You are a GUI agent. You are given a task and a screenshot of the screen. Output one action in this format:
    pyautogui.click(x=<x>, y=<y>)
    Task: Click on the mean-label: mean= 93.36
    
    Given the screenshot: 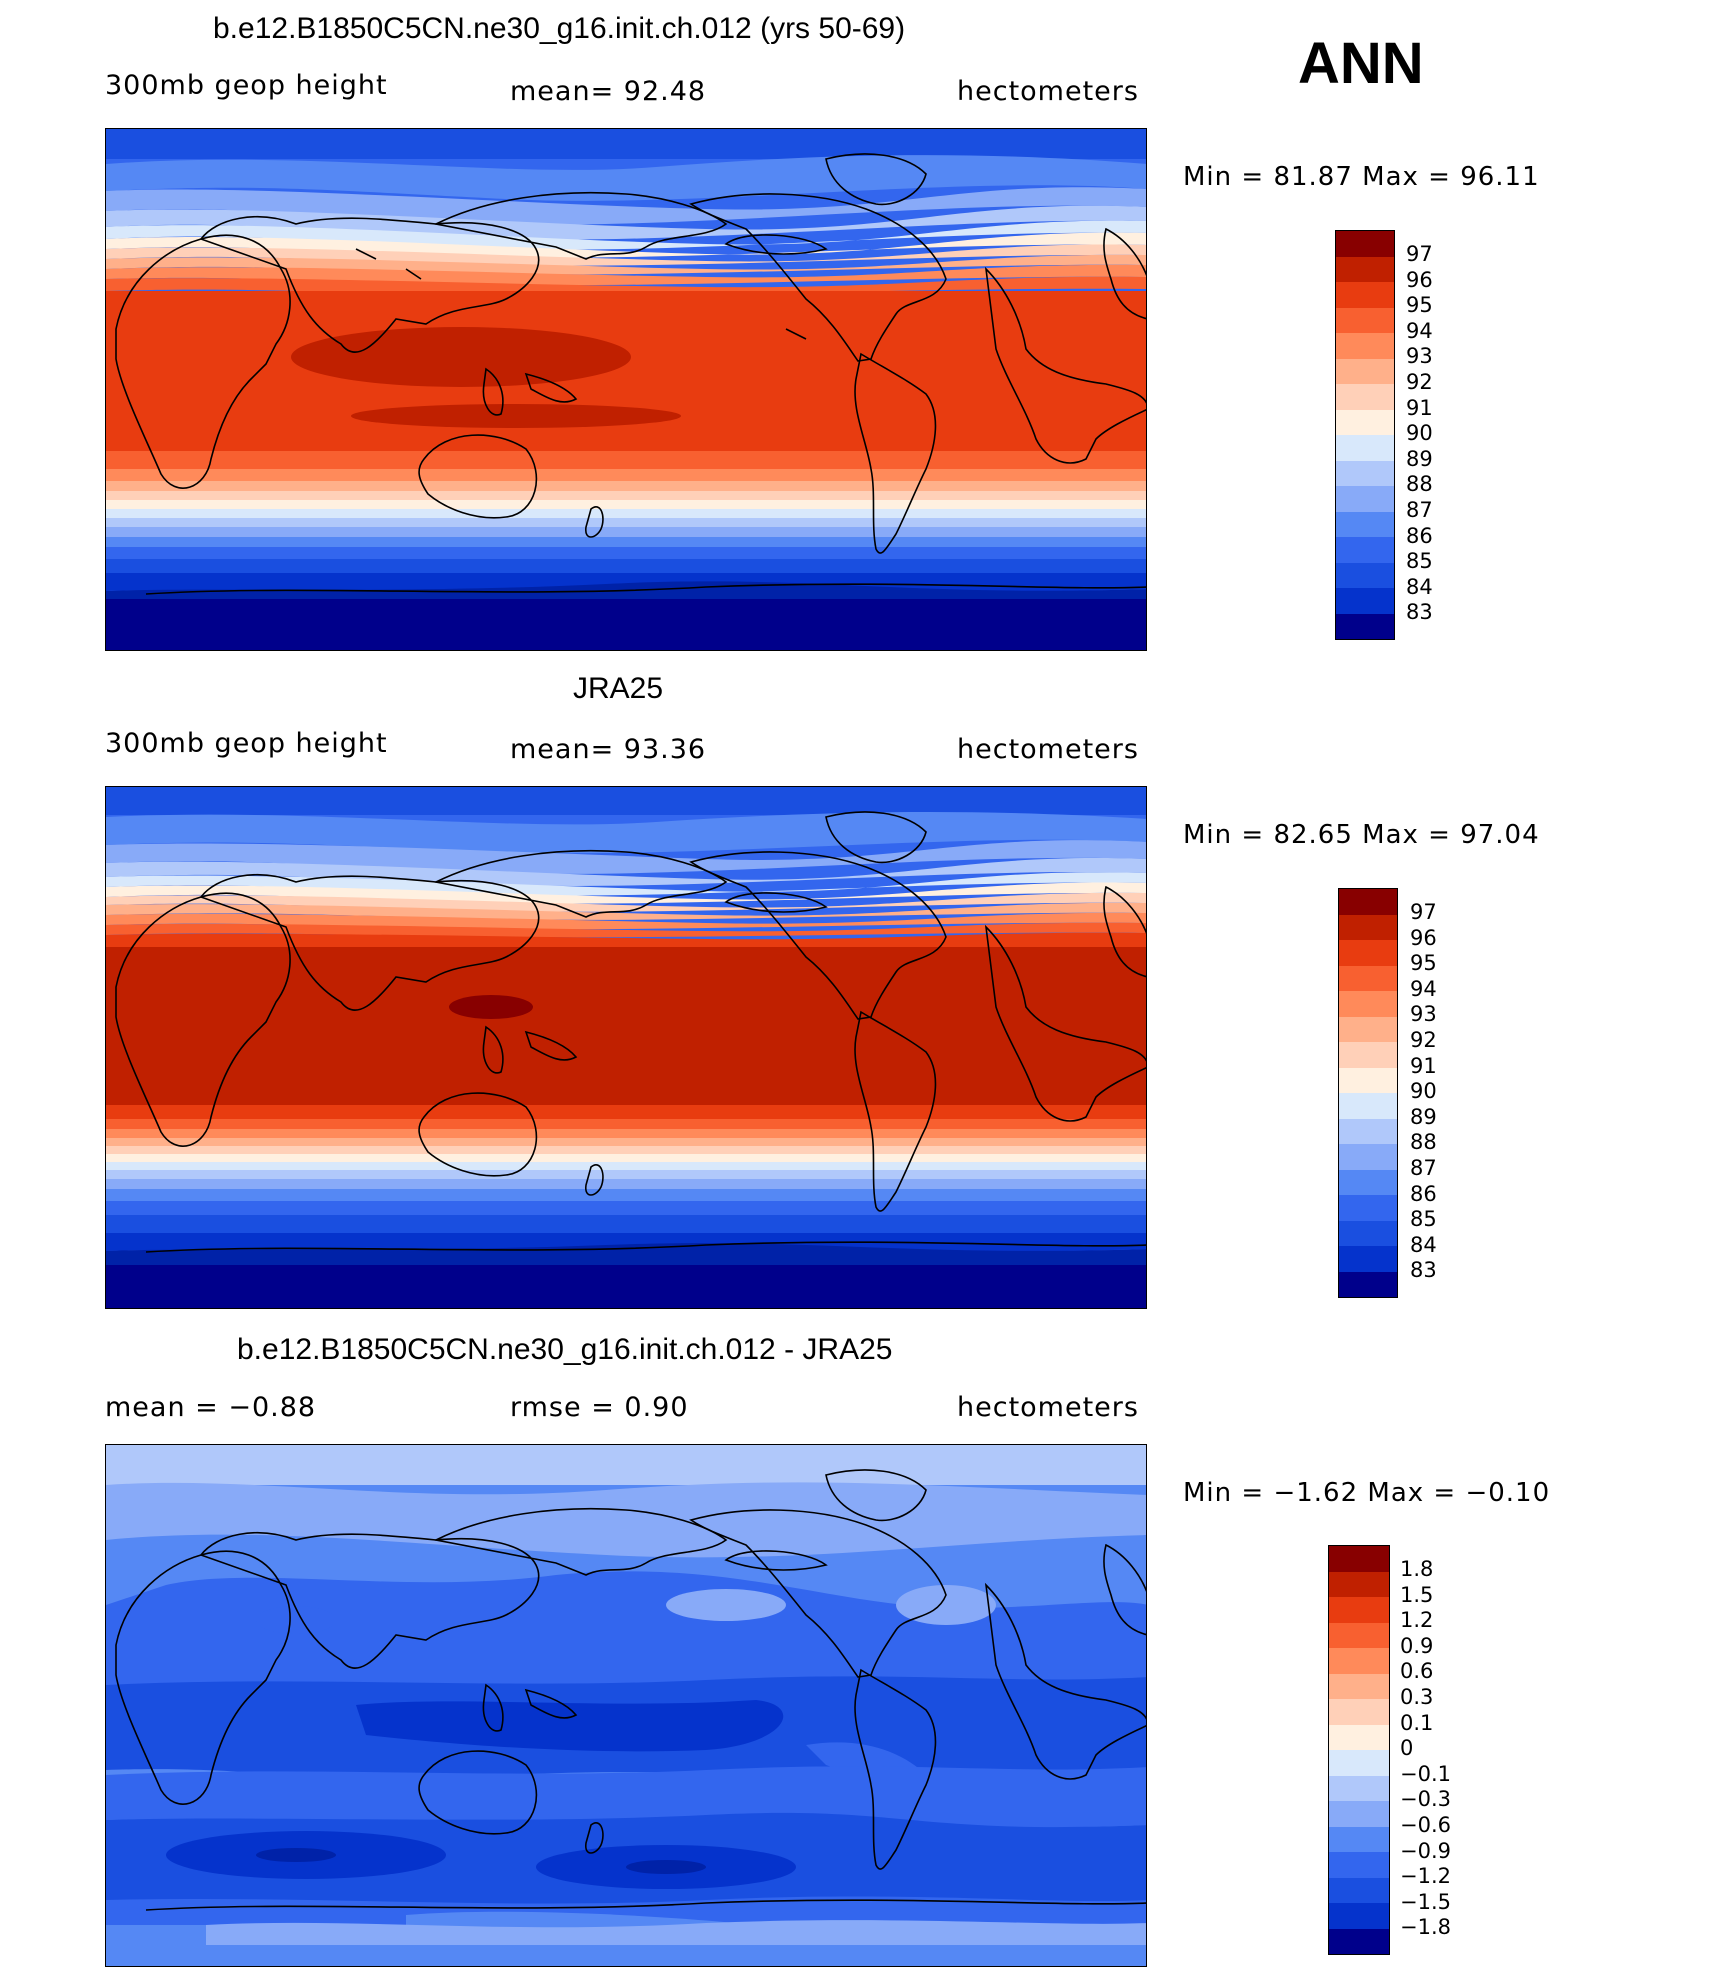 What is the action you would take?
    pyautogui.click(x=608, y=749)
    